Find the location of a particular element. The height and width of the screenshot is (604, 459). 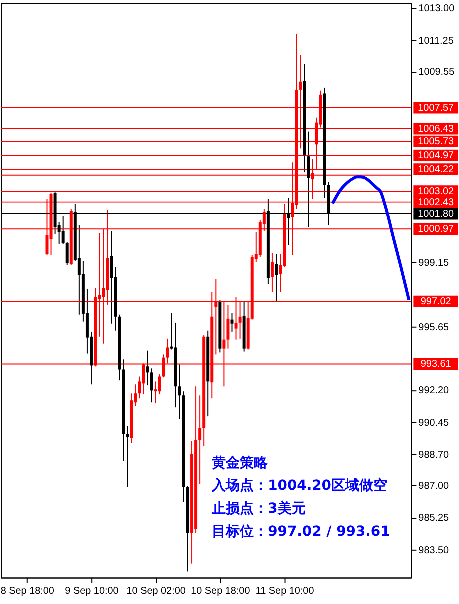

x-tick-label: 9 Sep 10:00 is located at coordinates (92, 592).